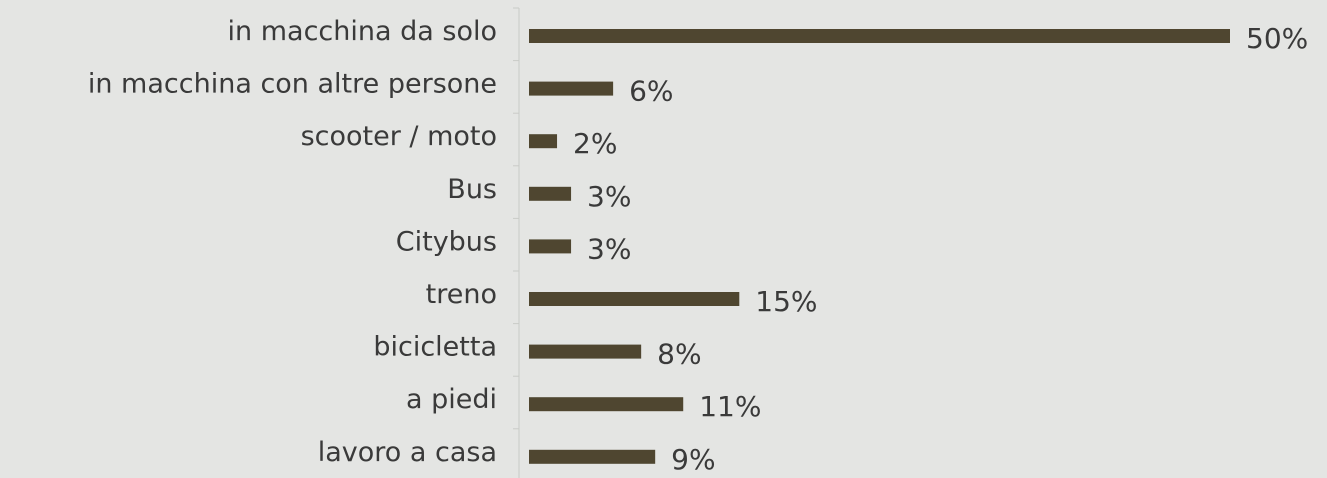 The width and height of the screenshot is (1327, 478). I want to click on value-label: 11%, so click(730, 406).